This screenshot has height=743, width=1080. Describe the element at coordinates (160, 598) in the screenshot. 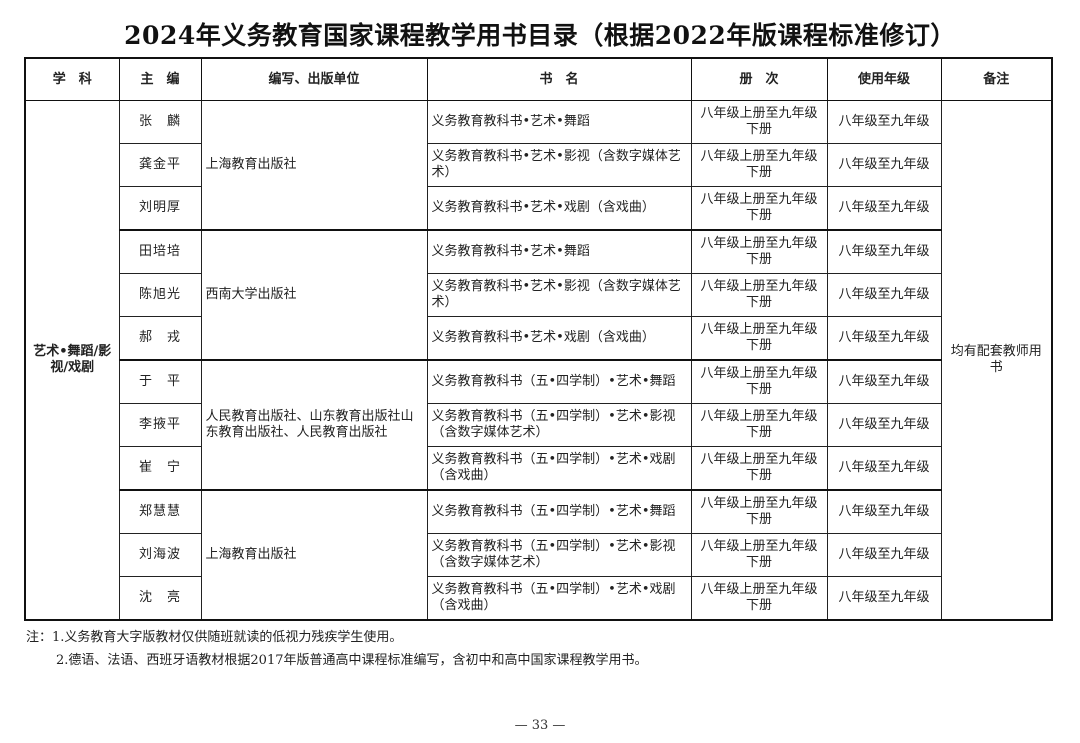

I see `editor-cell: 沈 亮` at that location.